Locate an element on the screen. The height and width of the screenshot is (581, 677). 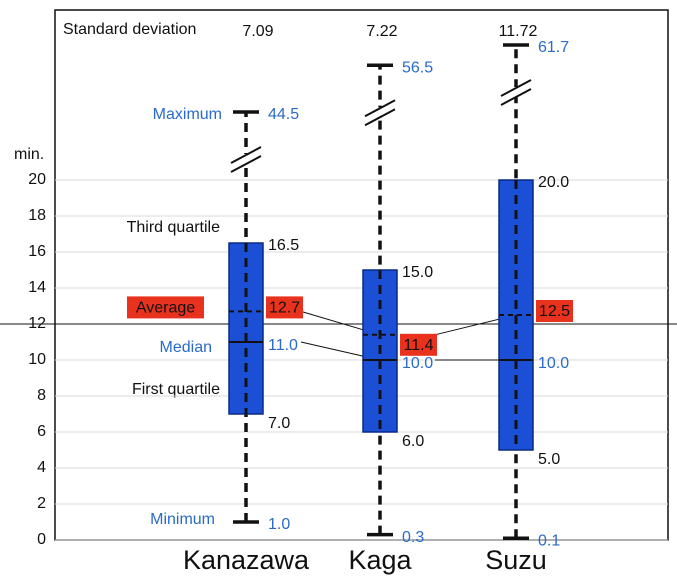
q1-value: 7.0 is located at coordinates (279, 423).